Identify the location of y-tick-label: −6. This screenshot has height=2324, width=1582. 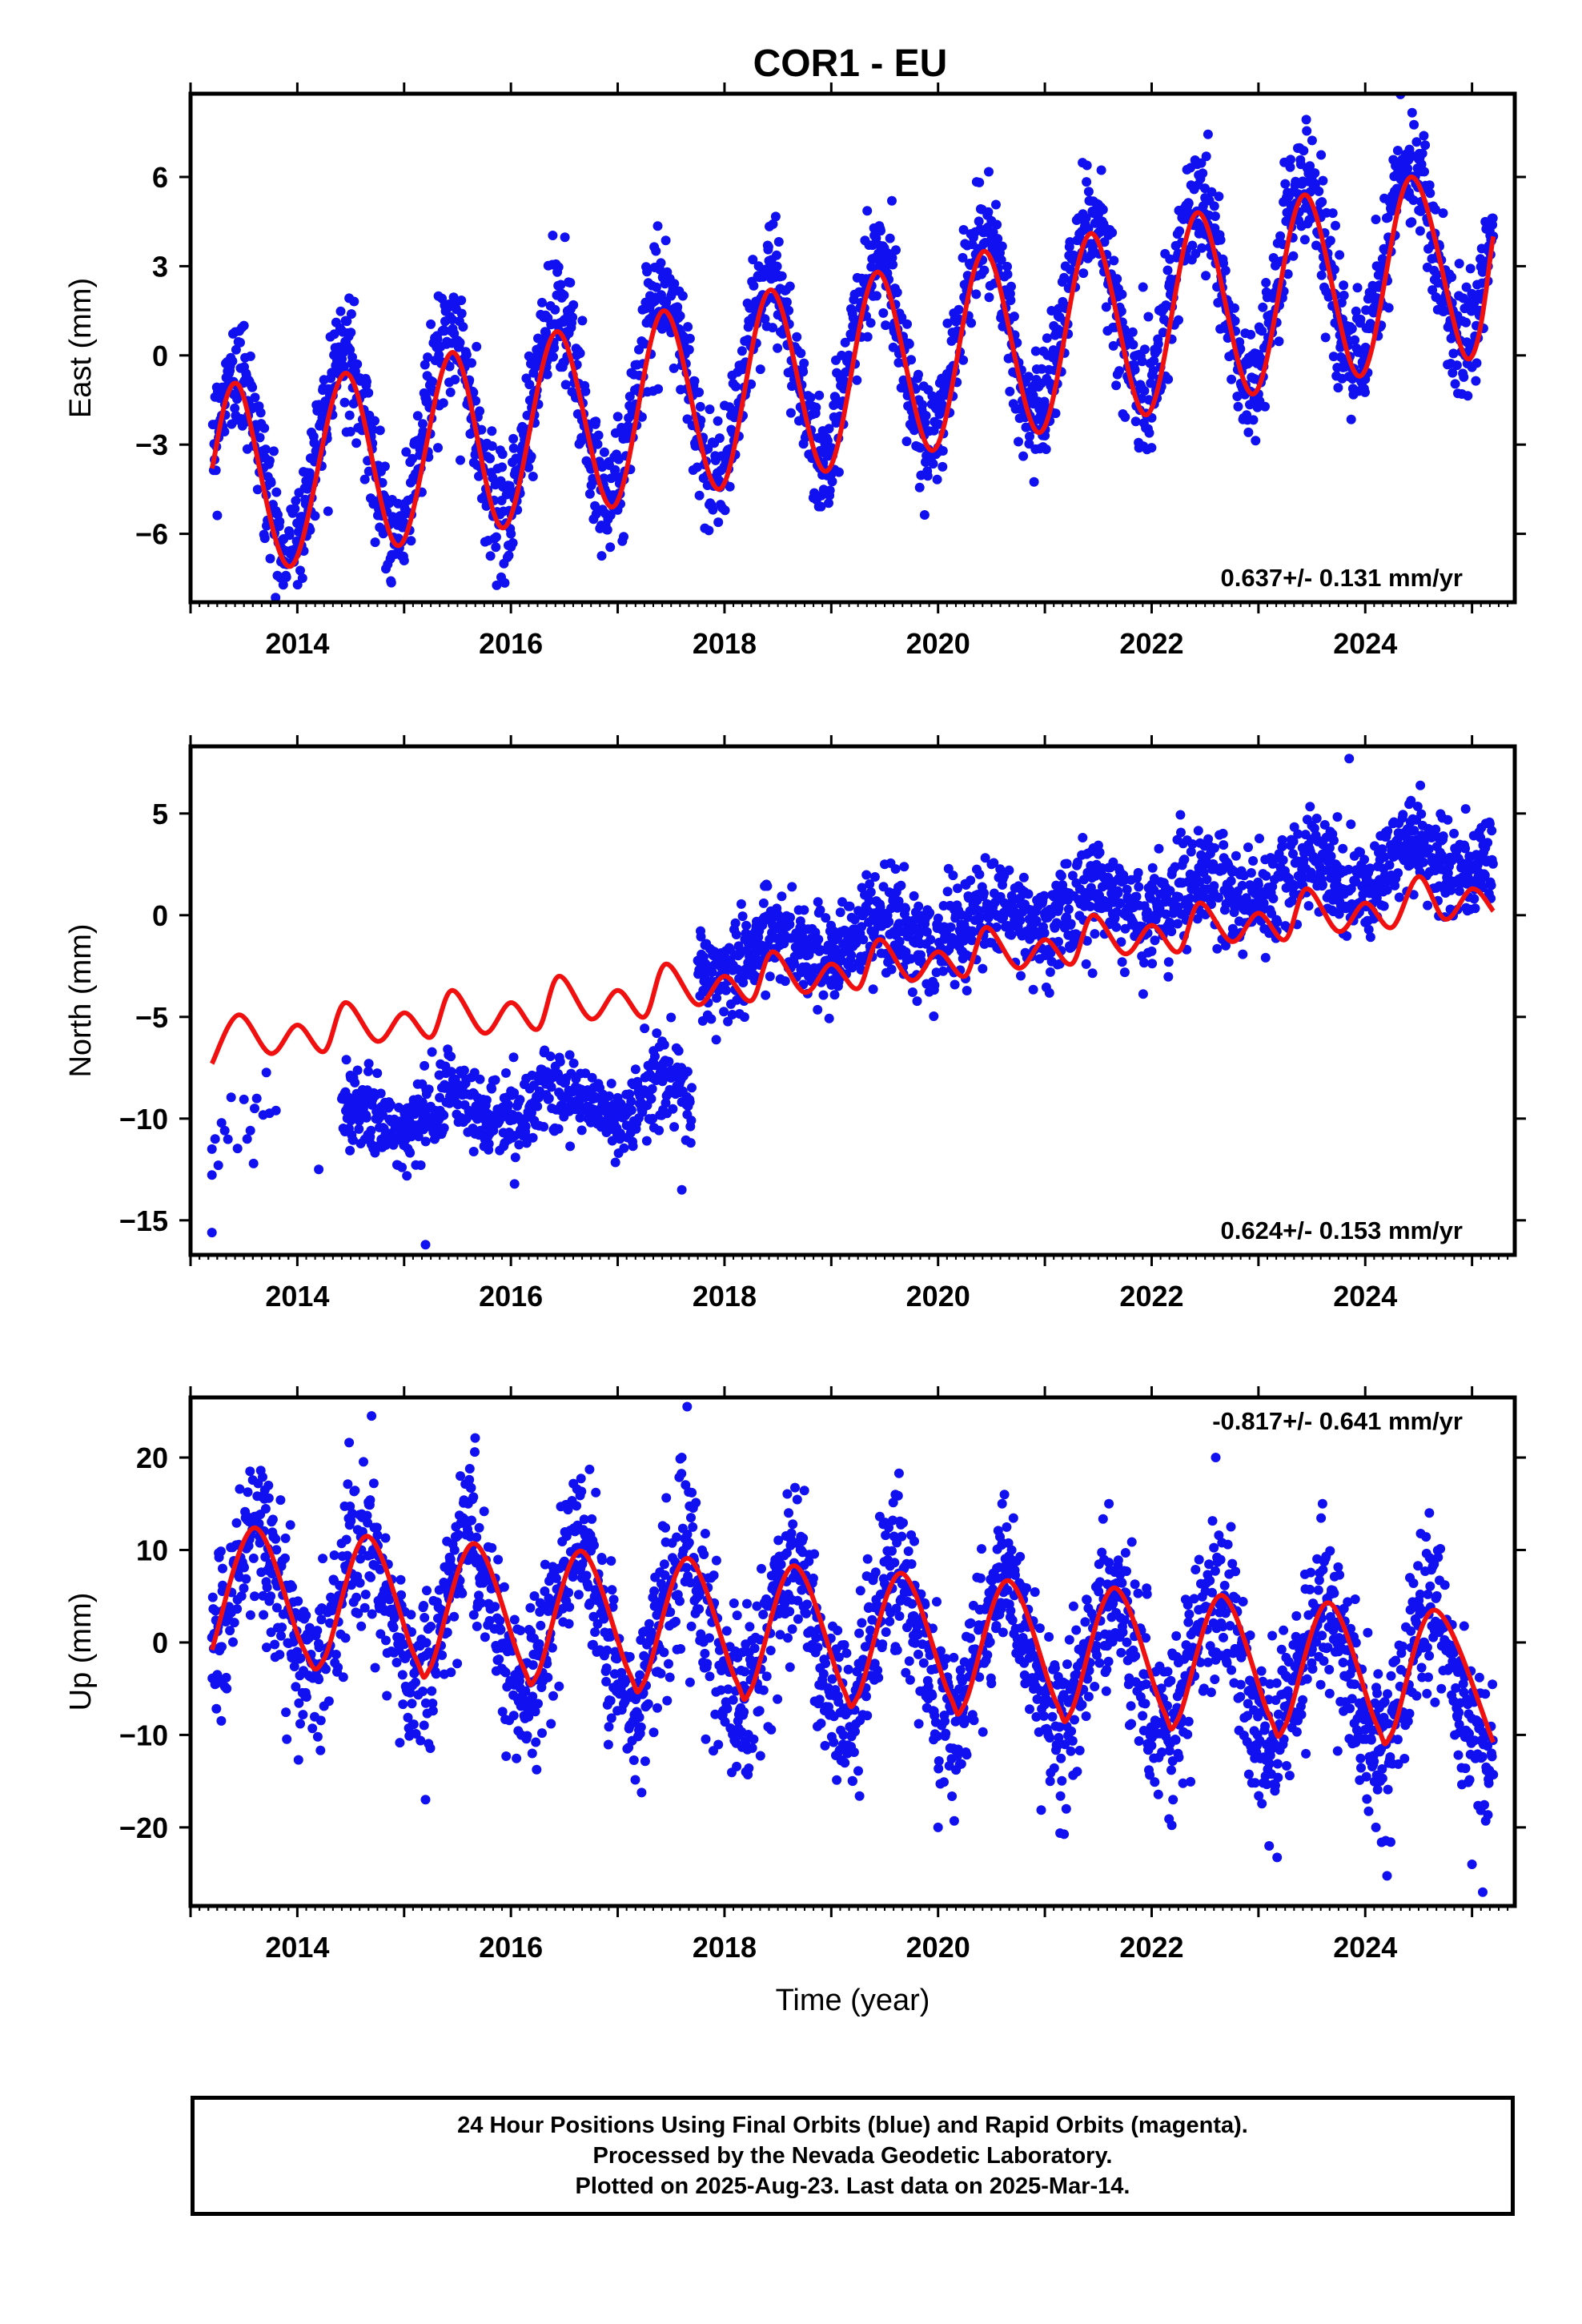
(151, 534).